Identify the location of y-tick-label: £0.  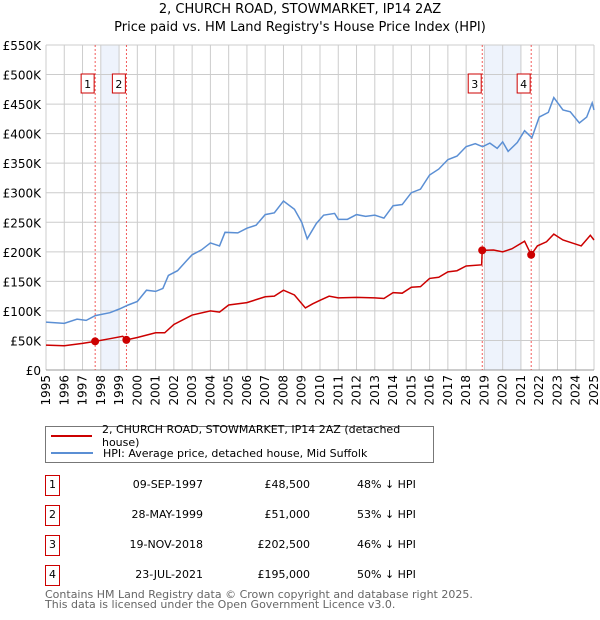
(33, 371).